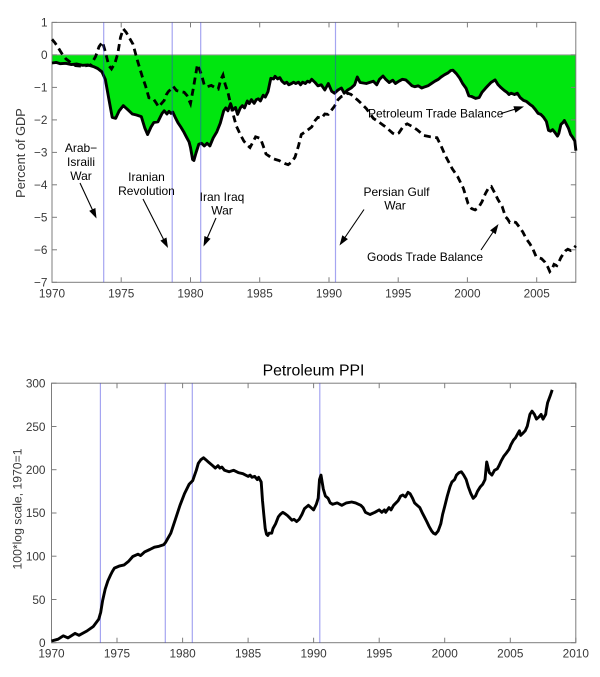 The image size is (600, 677). Describe the element at coordinates (425, 257) in the screenshot. I see `svg-text: Goods Trade Balance` at that location.